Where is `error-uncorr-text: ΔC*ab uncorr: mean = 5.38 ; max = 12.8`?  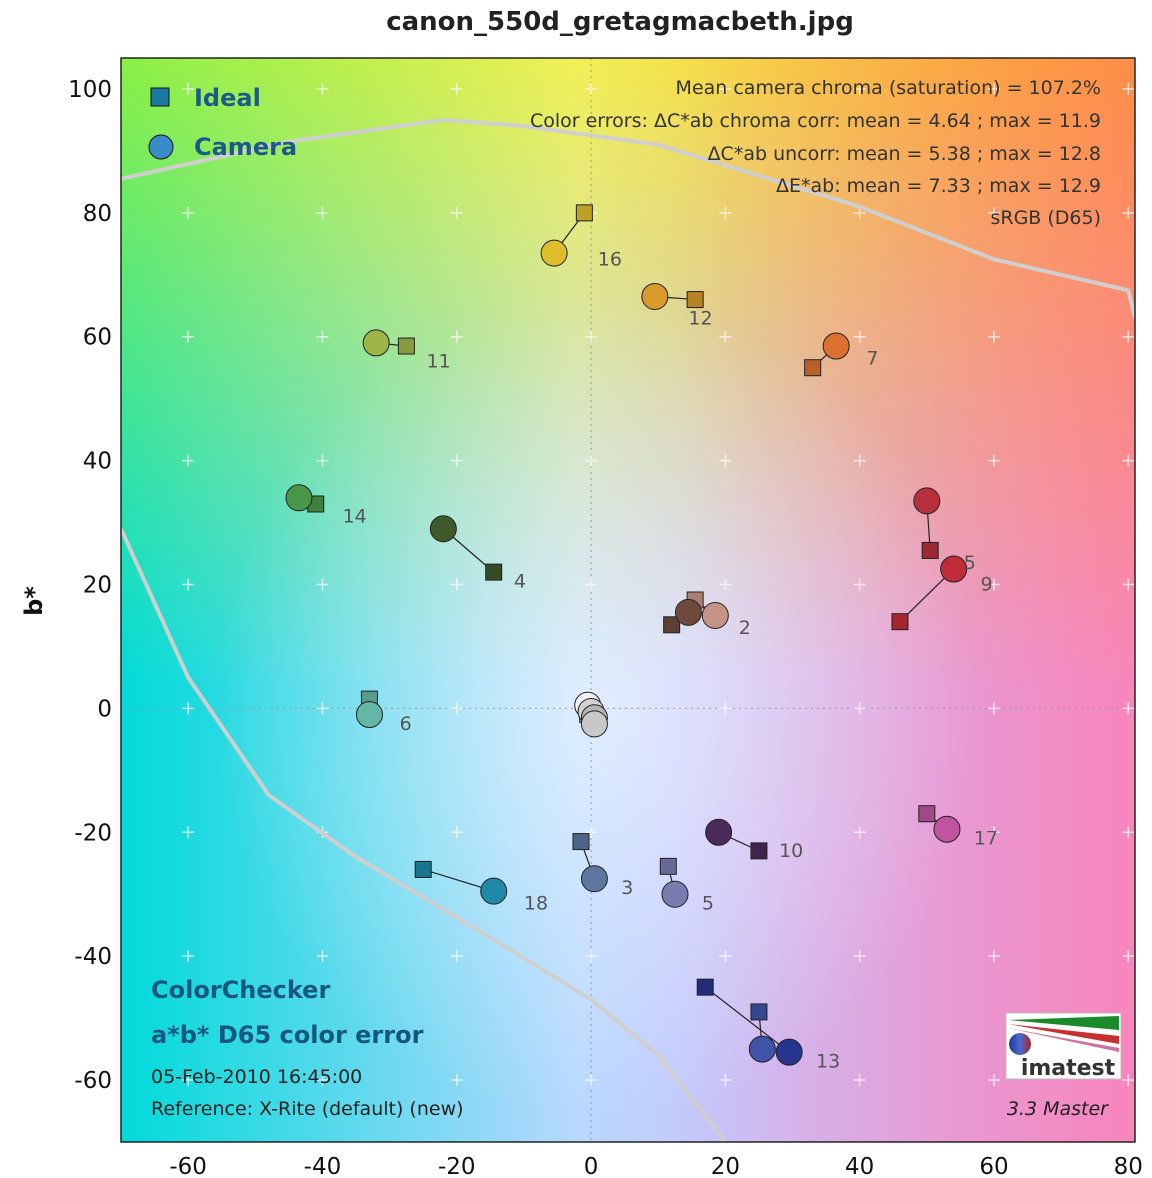 error-uncorr-text: ΔC*ab uncorr: mean = 5.38 ; max = 12.8 is located at coordinates (904, 154).